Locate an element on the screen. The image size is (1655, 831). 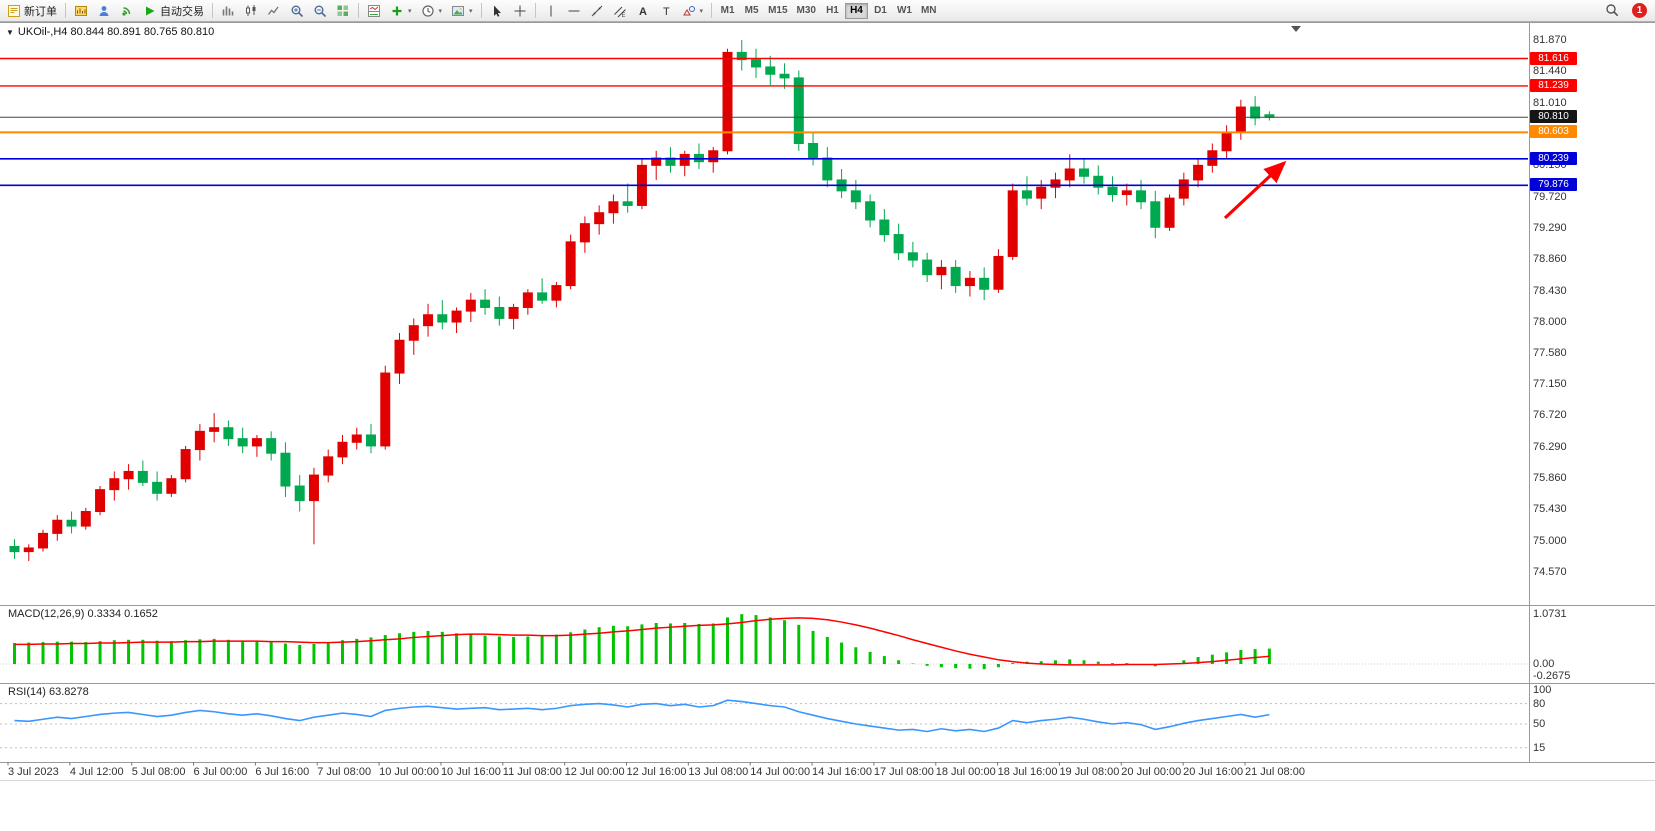
timeframe-w1-button: W1 is located at coordinates (904, 11).